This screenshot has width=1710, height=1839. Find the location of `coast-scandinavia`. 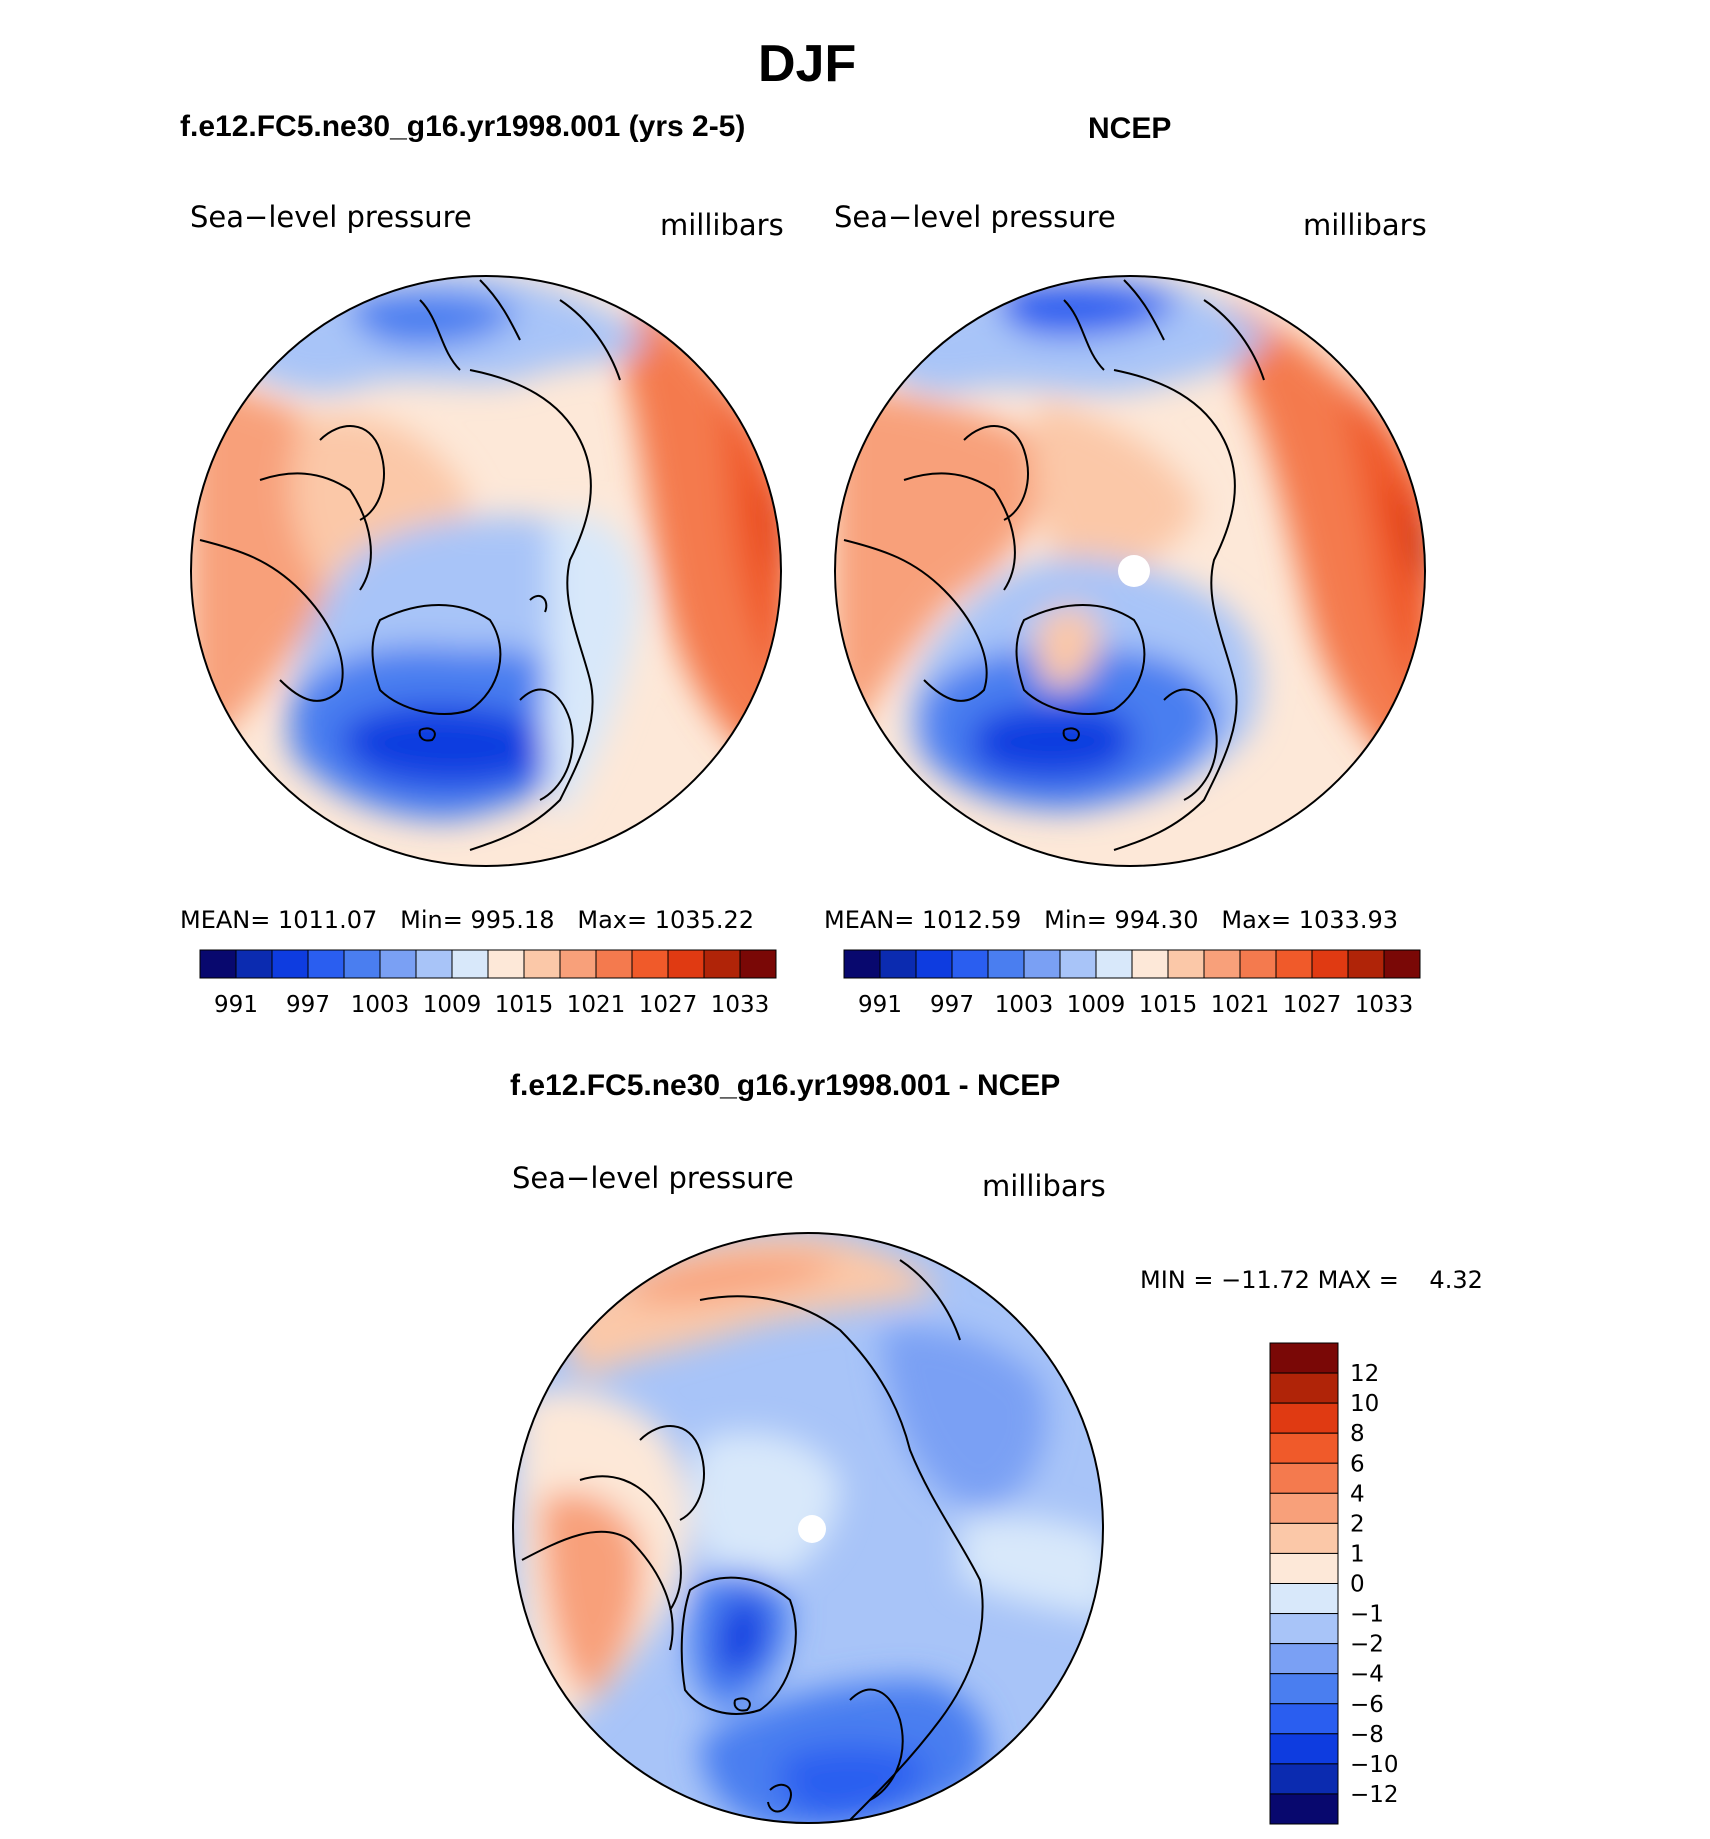

coast-scandinavia is located at coordinates (876, 1744).